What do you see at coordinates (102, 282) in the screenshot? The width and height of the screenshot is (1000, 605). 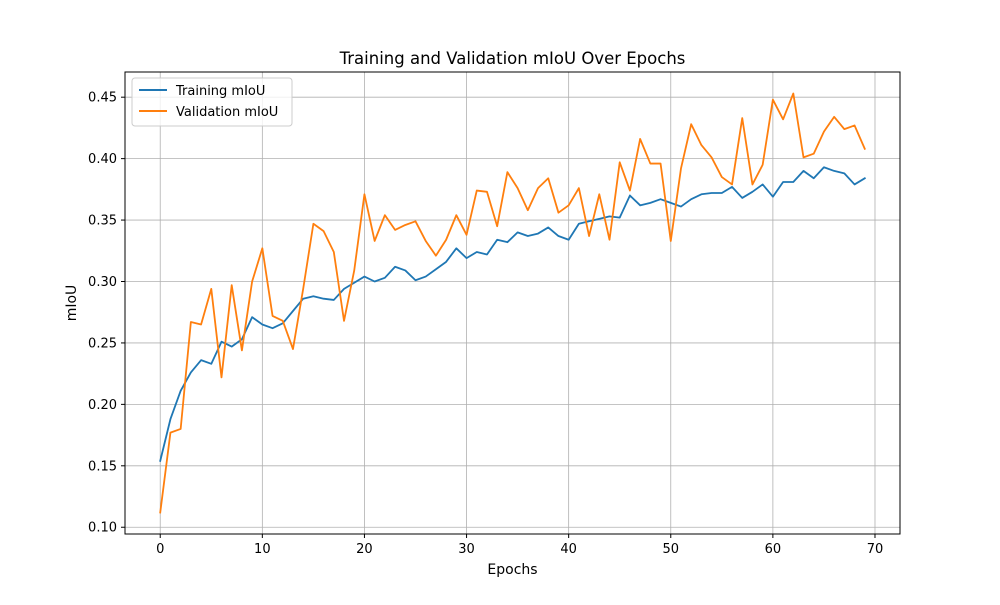 I see `y-tick-label: 0.30` at bounding box center [102, 282].